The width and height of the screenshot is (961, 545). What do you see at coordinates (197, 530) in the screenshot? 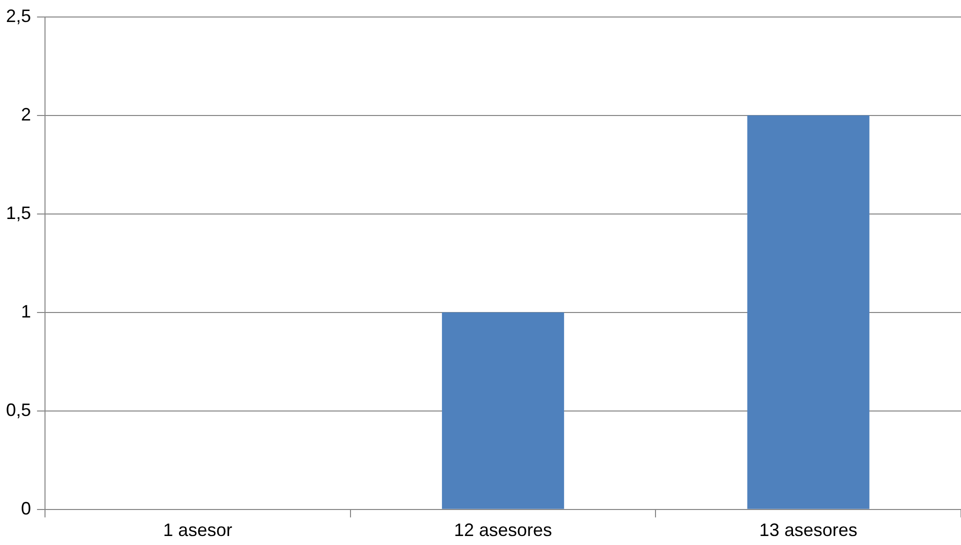
I see `x-tick-label: 1 asesor` at bounding box center [197, 530].